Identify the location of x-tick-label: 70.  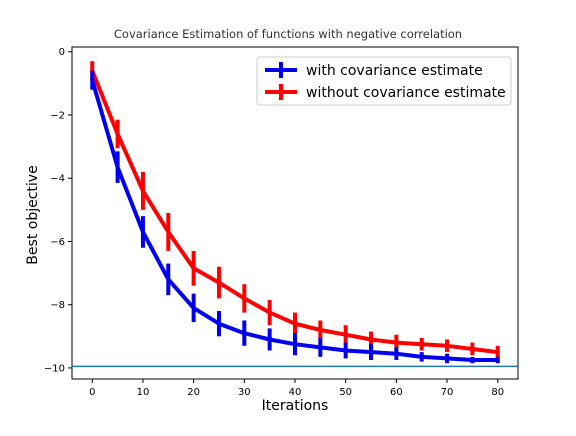
(447, 392).